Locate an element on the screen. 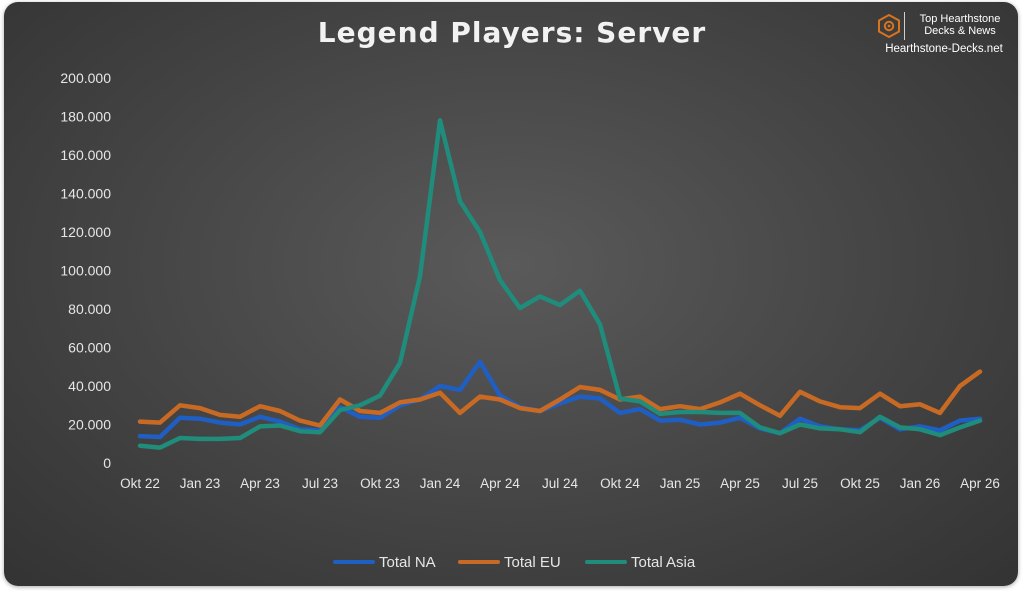 The width and height of the screenshot is (1024, 591). x-tick-label: Apr 26 is located at coordinates (980, 483).